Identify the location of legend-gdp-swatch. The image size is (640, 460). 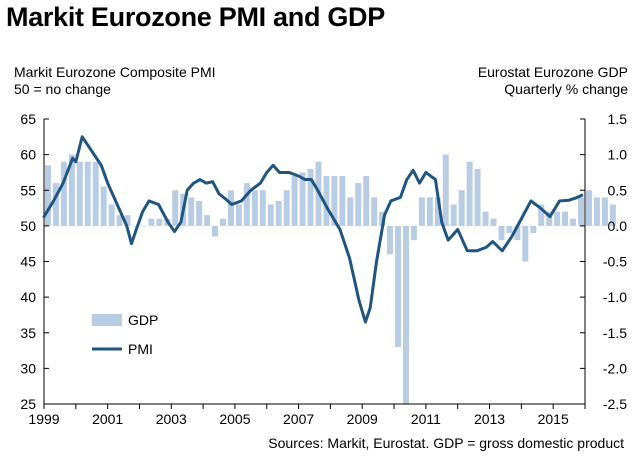
(107, 320).